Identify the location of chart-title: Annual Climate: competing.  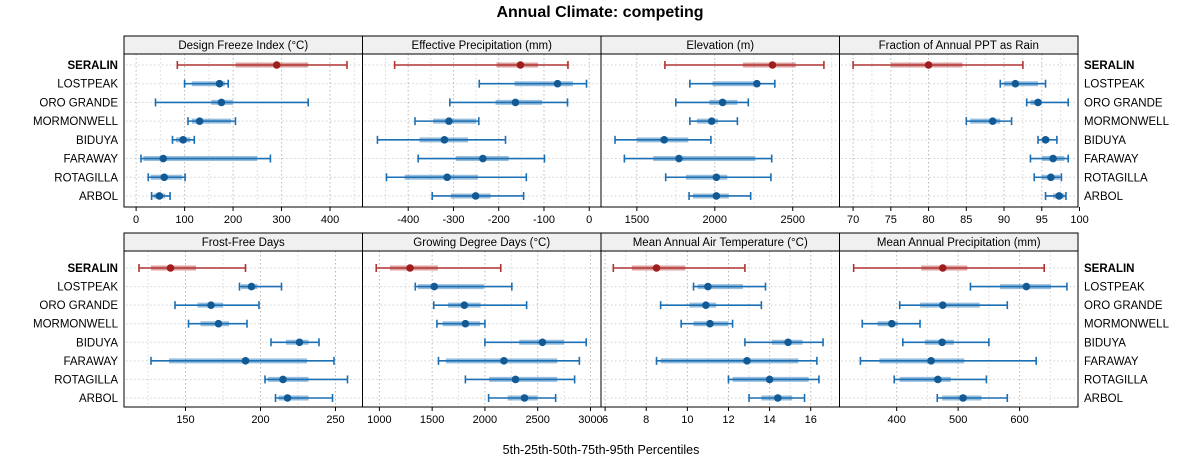
(600, 12).